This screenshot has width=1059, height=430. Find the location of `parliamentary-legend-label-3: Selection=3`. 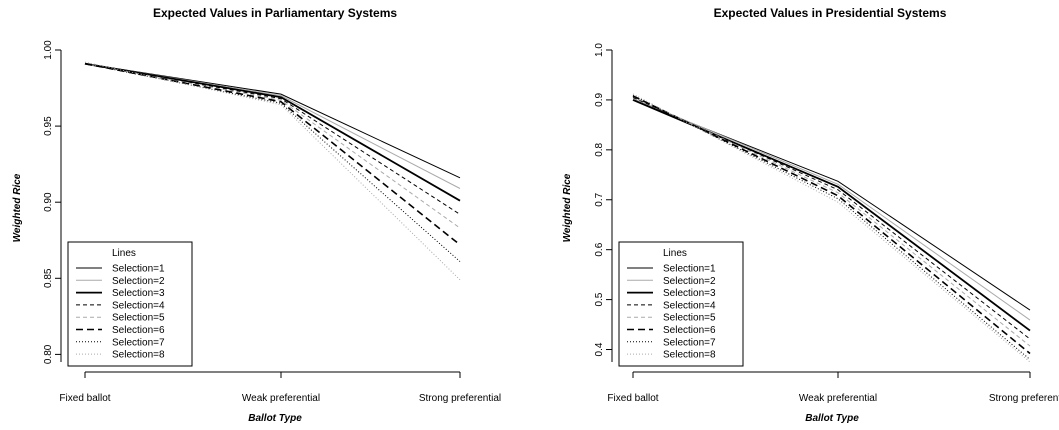

parliamentary-legend-label-3: Selection=3 is located at coordinates (138, 293).